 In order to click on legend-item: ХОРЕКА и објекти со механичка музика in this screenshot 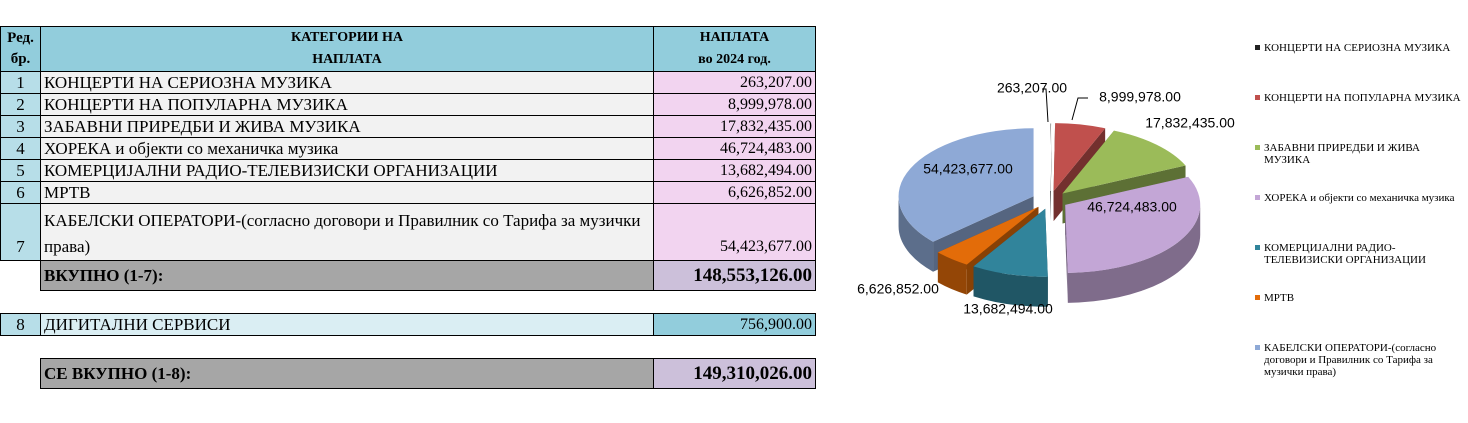, I will do `click(1359, 198)`.